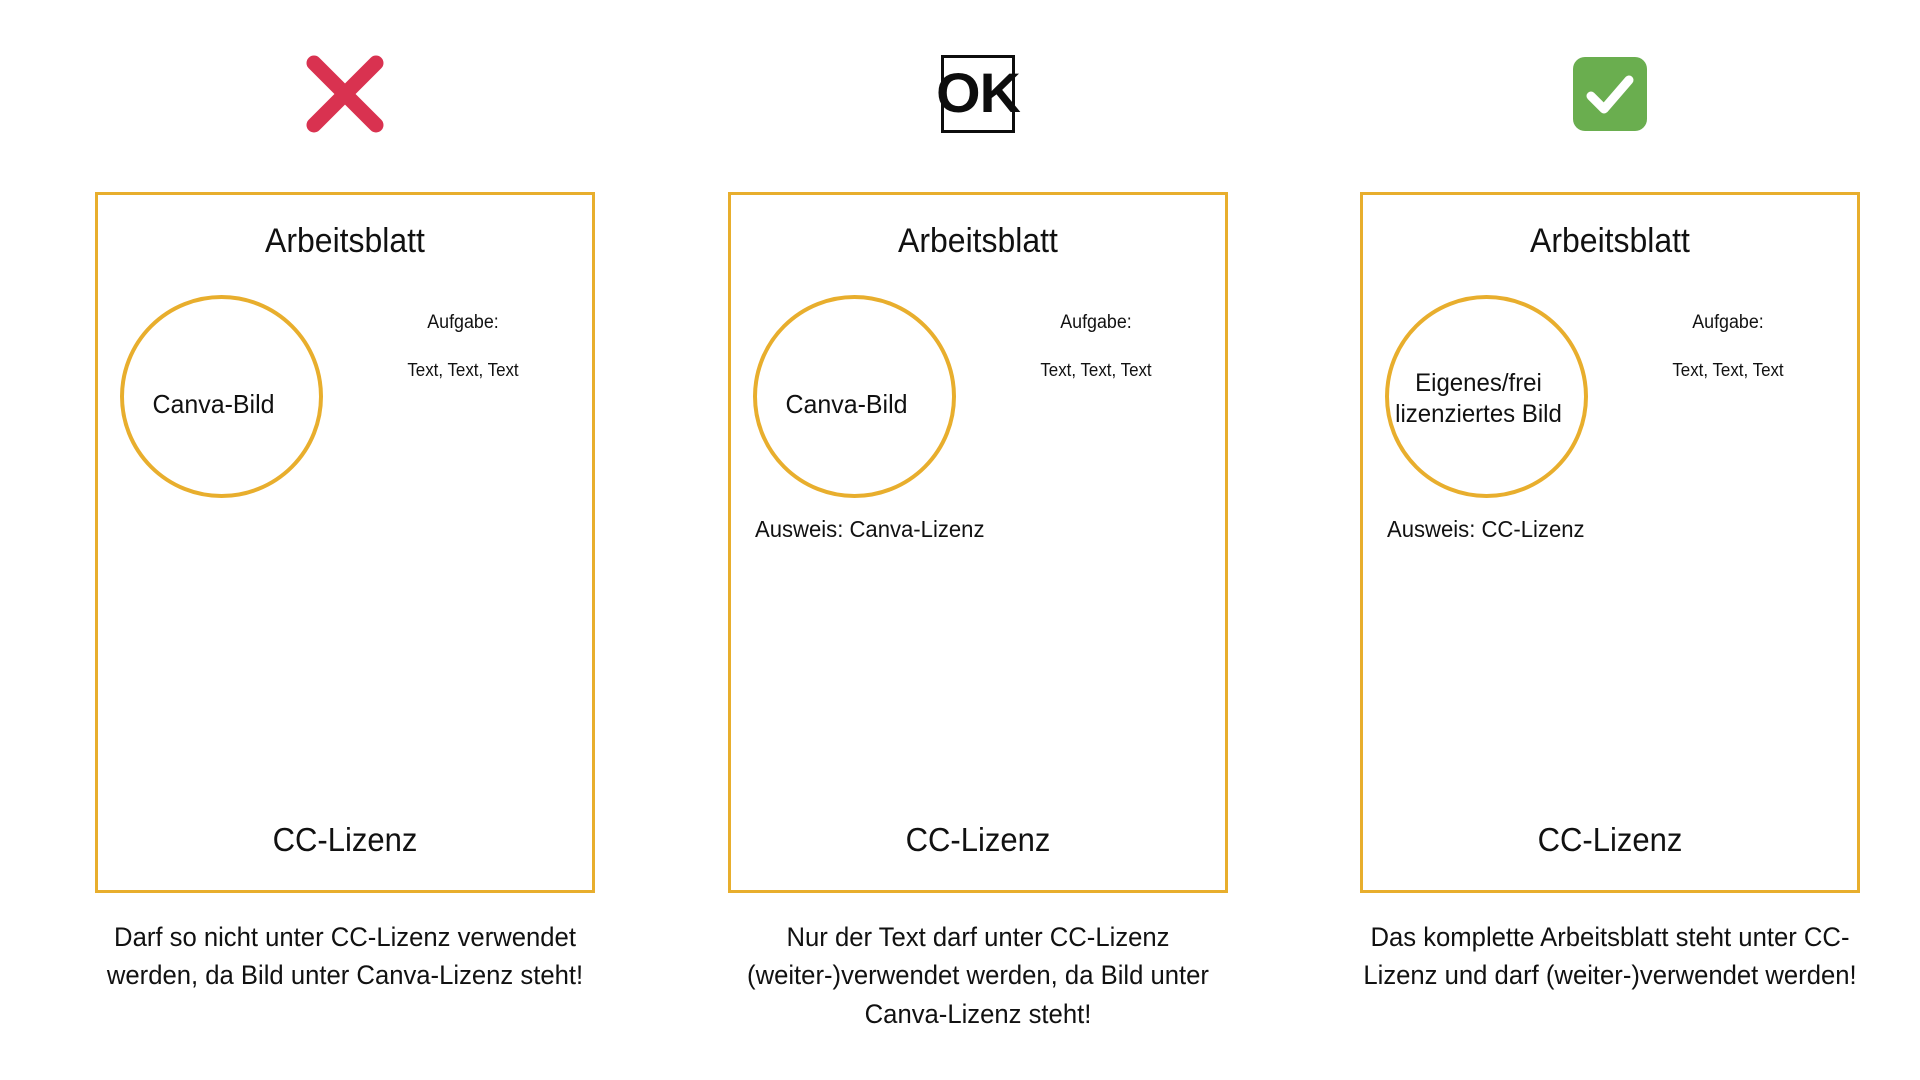  I want to click on ok-box-label: OK, so click(978, 92).